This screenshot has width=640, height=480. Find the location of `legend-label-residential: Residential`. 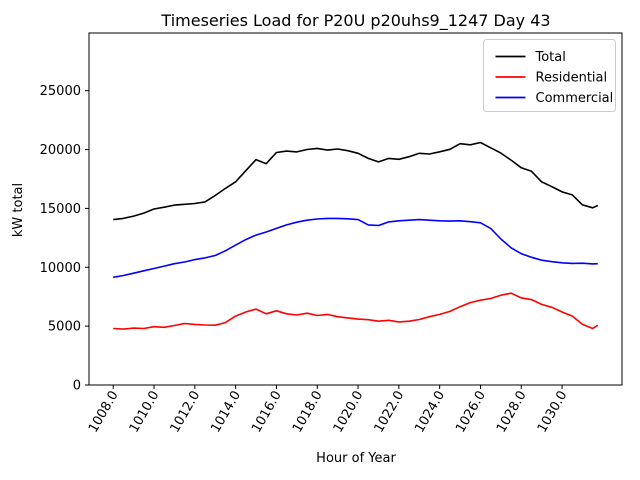

legend-label-residential: Residential is located at coordinates (572, 78).